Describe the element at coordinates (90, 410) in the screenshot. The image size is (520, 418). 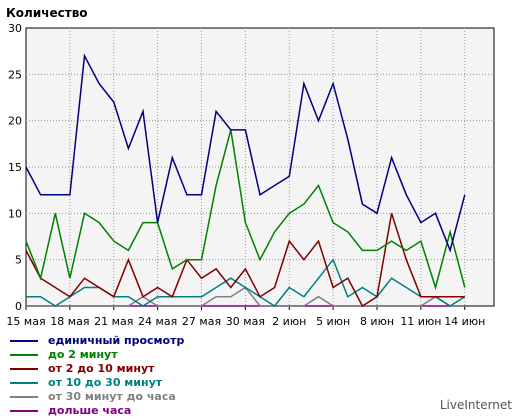
I see `legend-label: дольше часа` at that location.